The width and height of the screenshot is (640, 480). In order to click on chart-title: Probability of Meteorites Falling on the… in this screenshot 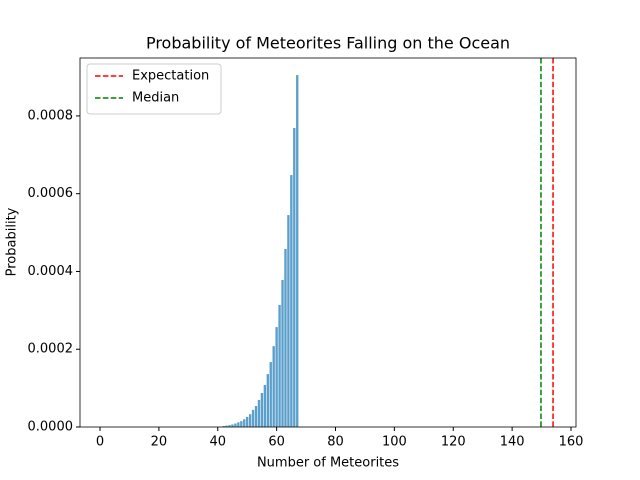, I will do `click(328, 43)`.